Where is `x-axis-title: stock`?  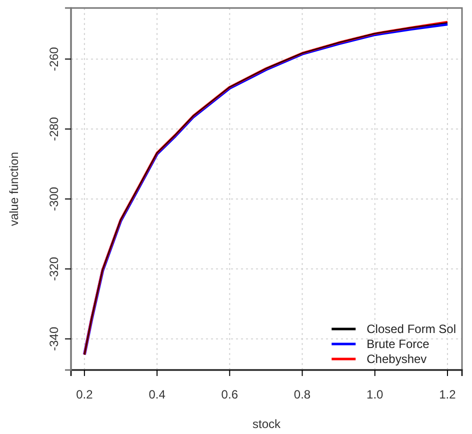
x-axis-title: stock is located at coordinates (267, 424).